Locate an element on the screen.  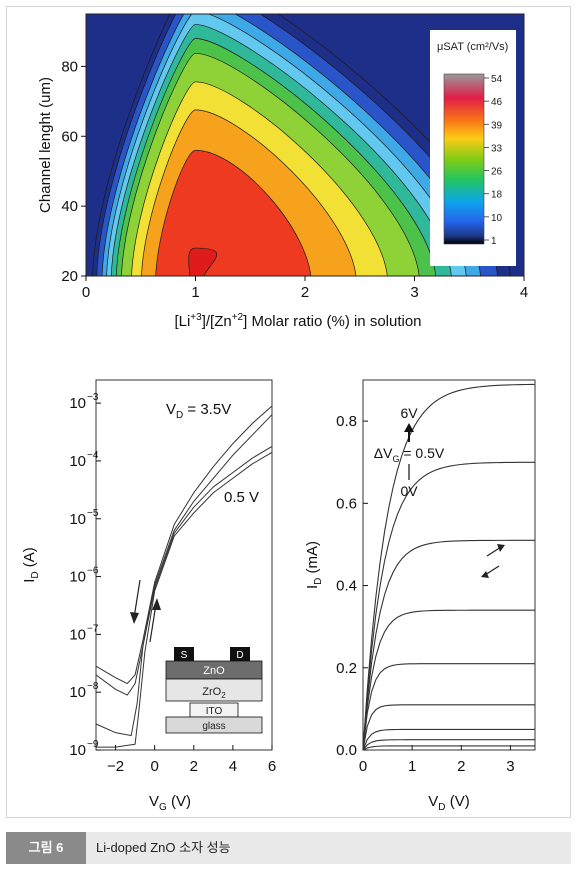
output-top-annotation: 6V is located at coordinates (409, 413).